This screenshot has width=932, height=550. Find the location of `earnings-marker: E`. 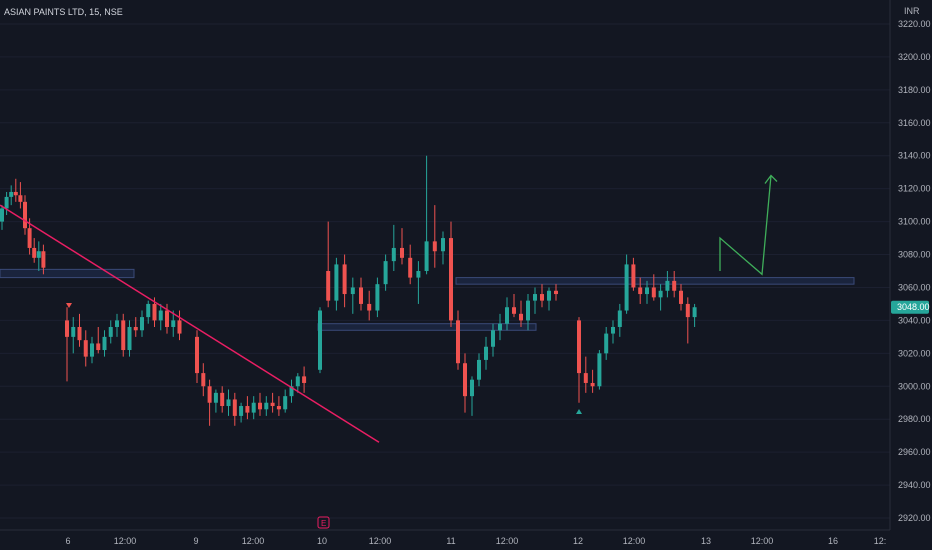

earnings-marker: E is located at coordinates (323, 522).